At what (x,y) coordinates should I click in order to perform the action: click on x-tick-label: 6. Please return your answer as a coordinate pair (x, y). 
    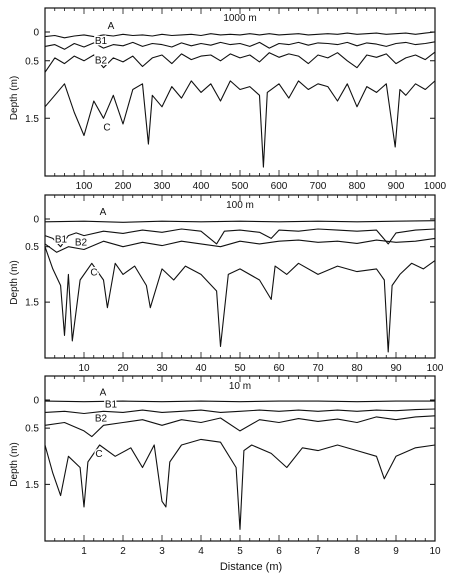
    Looking at the image, I should click on (279, 551).